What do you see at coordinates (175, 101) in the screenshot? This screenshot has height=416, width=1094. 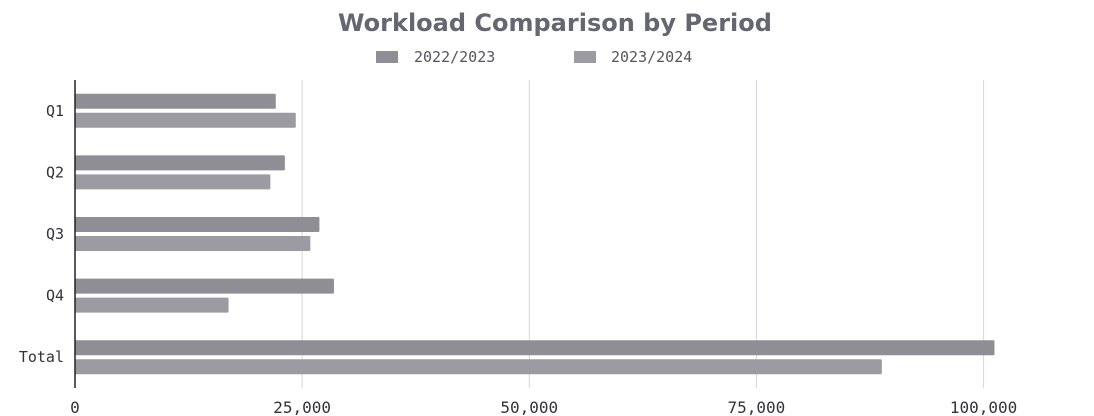 I see `bar-q1-2022-2023` at bounding box center [175, 101].